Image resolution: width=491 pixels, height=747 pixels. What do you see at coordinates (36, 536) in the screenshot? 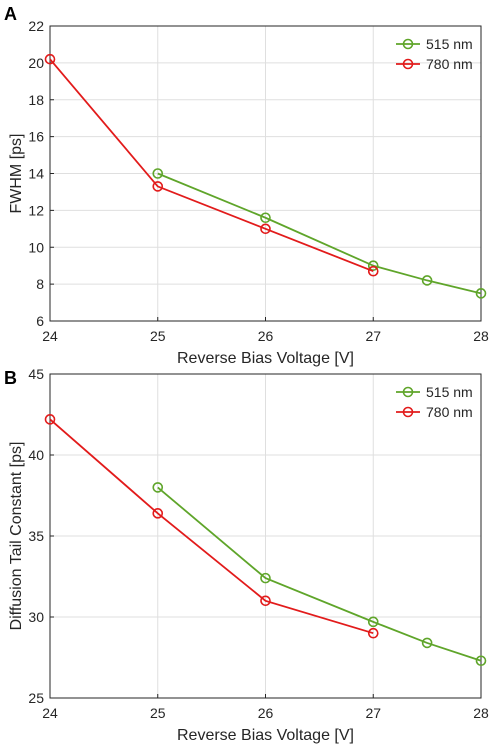
I see `y-tick-label: 35` at bounding box center [36, 536].